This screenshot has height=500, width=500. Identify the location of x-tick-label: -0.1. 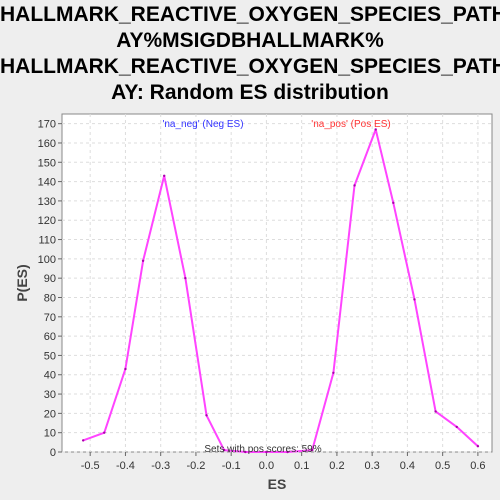
(231, 466).